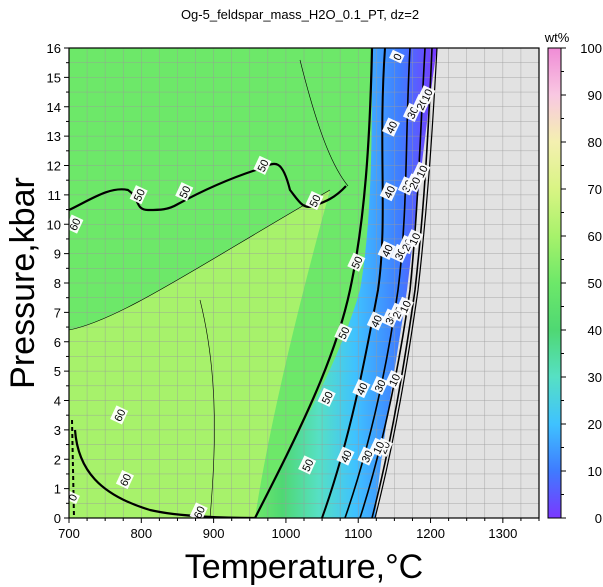 Image resolution: width=603 pixels, height=587 pixels. Describe the element at coordinates (57, 283) in the screenshot. I see `y-tick-label: 8` at that location.